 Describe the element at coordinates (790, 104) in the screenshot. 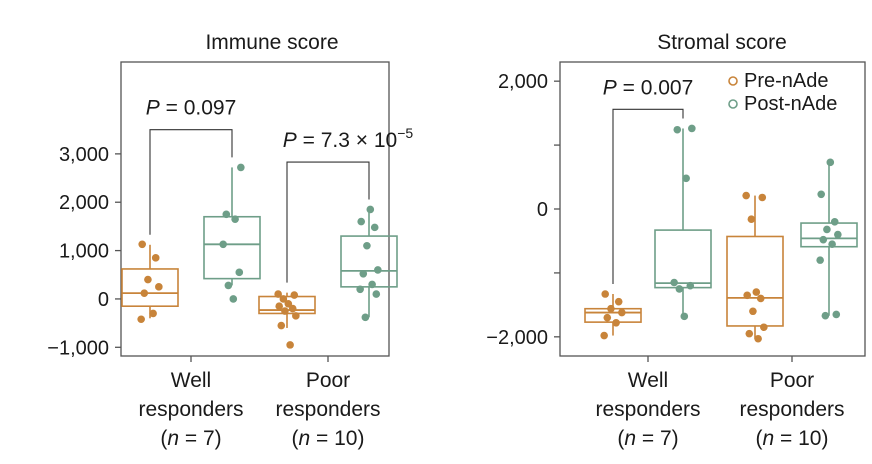

I see `legend-label: Post-nAde` at that location.